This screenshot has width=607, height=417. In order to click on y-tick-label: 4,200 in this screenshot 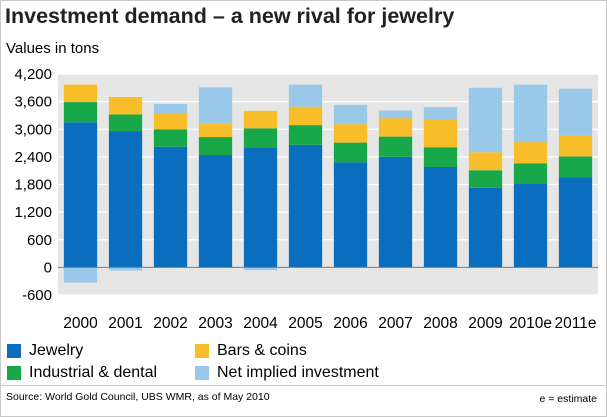, I will do `click(33, 74)`.